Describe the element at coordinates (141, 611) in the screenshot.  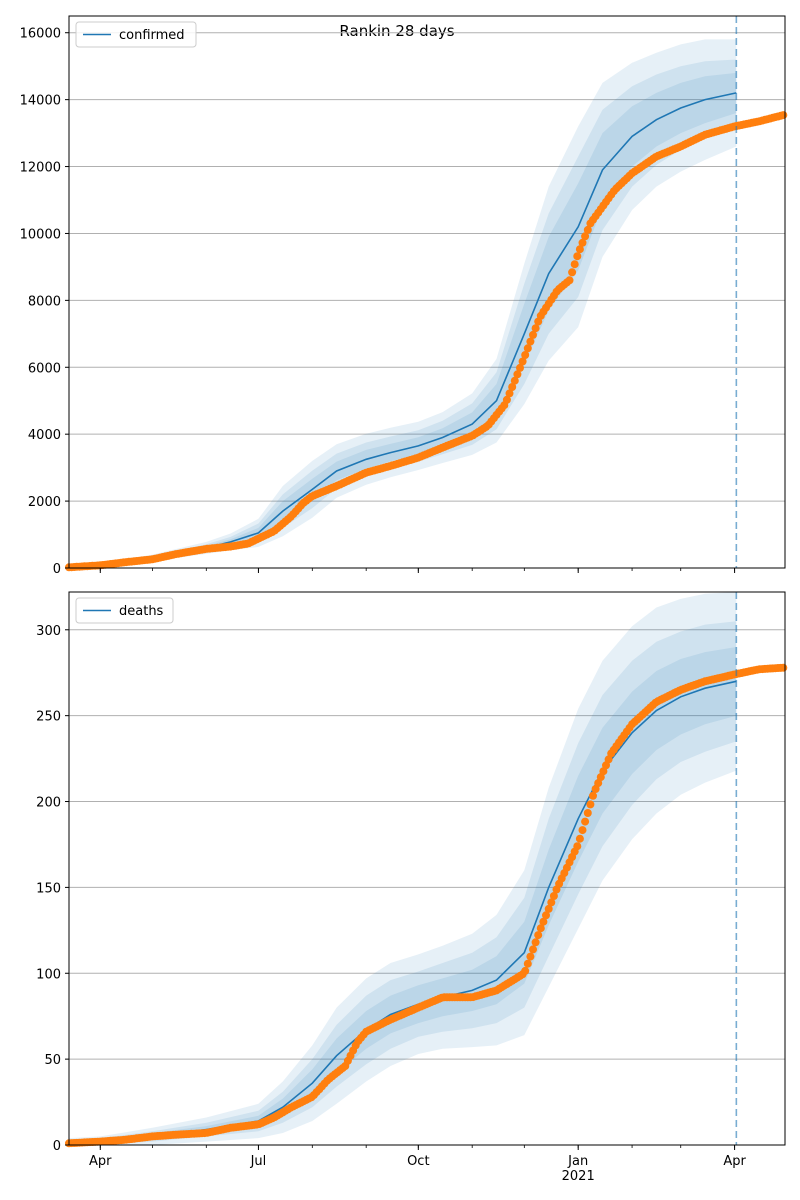
I see `legend-label: deaths` at that location.